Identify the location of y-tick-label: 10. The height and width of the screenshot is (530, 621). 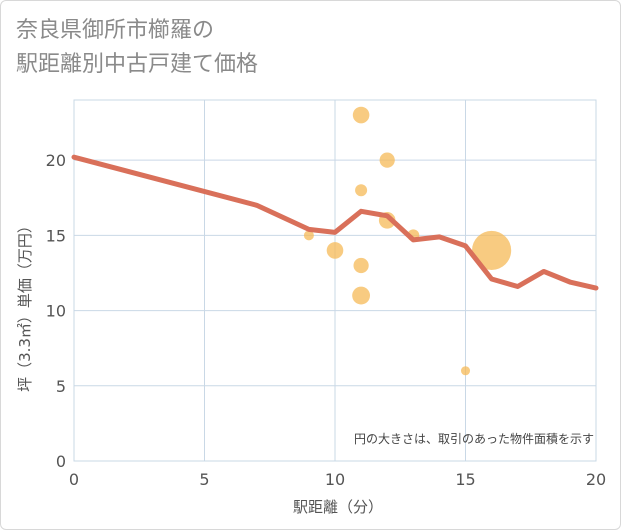
(56, 311).